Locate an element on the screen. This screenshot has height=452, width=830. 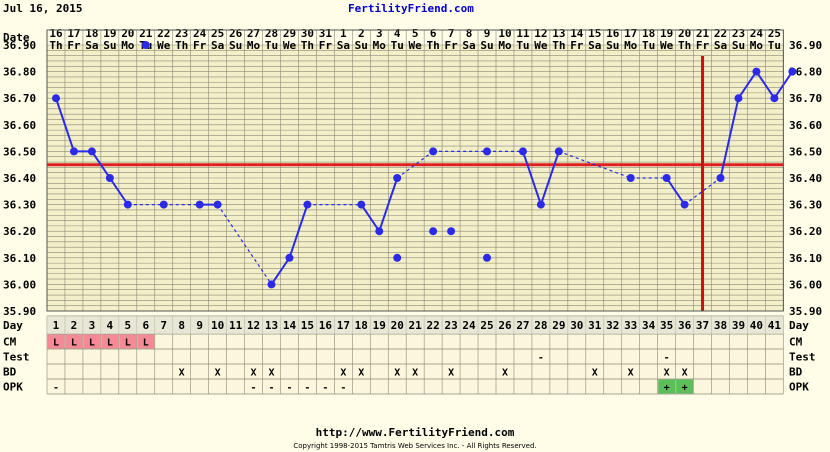
cycle-day-label: 18 is located at coordinates (361, 325).